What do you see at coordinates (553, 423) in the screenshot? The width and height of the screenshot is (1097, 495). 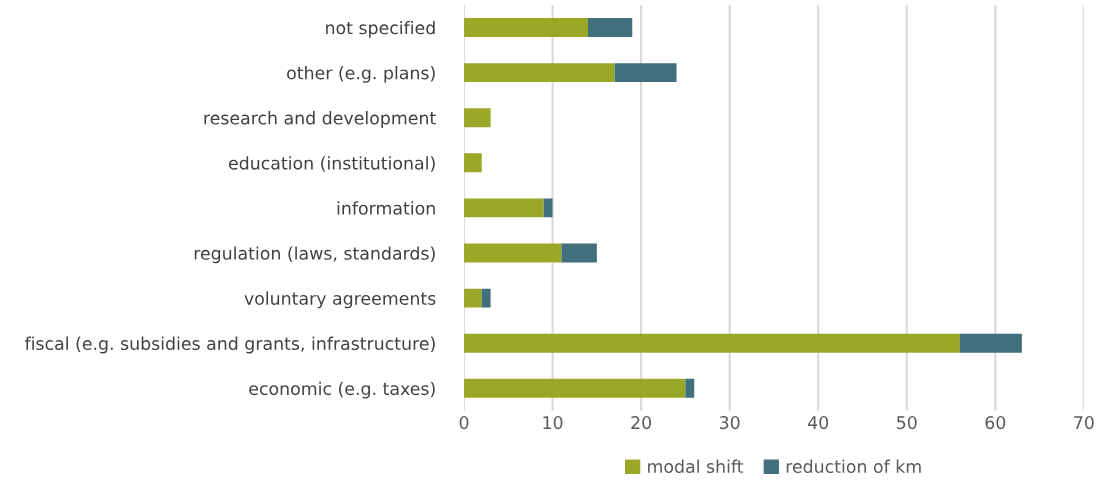 I see `x-tick-label: 10` at bounding box center [553, 423].